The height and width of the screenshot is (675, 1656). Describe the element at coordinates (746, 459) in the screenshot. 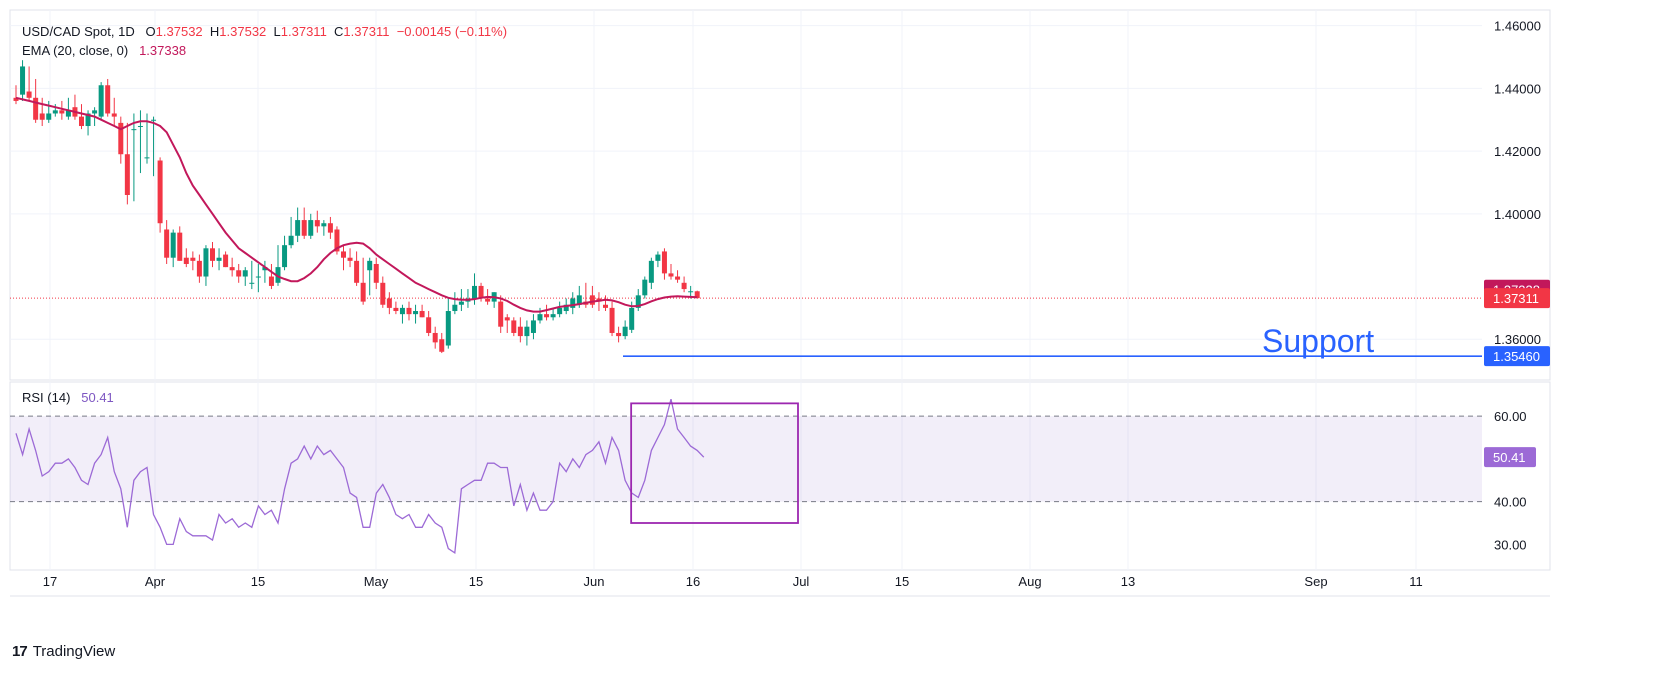

I see `rsi-band` at that location.